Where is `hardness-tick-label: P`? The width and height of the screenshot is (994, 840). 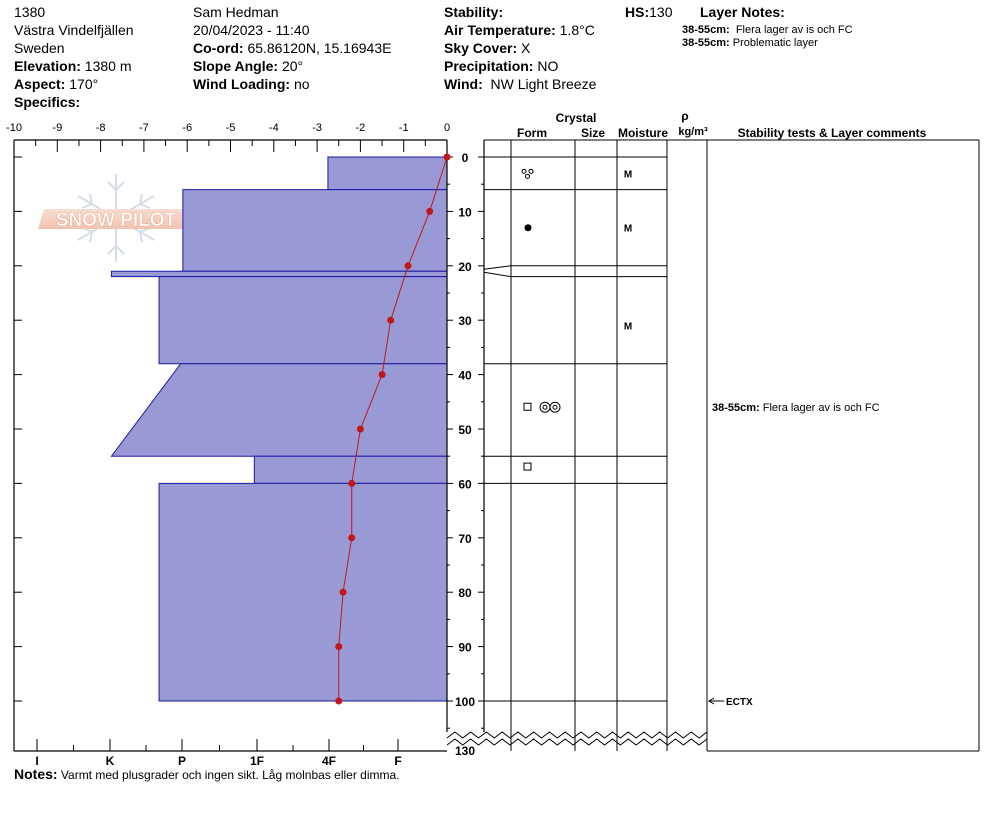
hardness-tick-label: P is located at coordinates (182, 761).